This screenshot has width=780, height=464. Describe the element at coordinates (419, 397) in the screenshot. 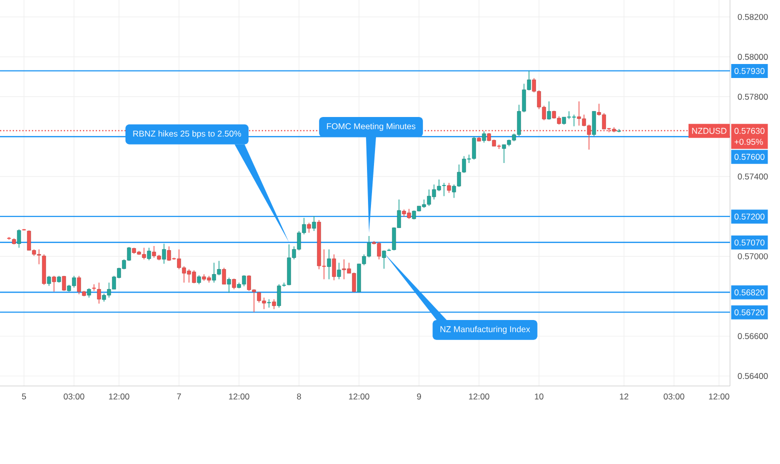

I see `x-tick-label: 9` at that location.